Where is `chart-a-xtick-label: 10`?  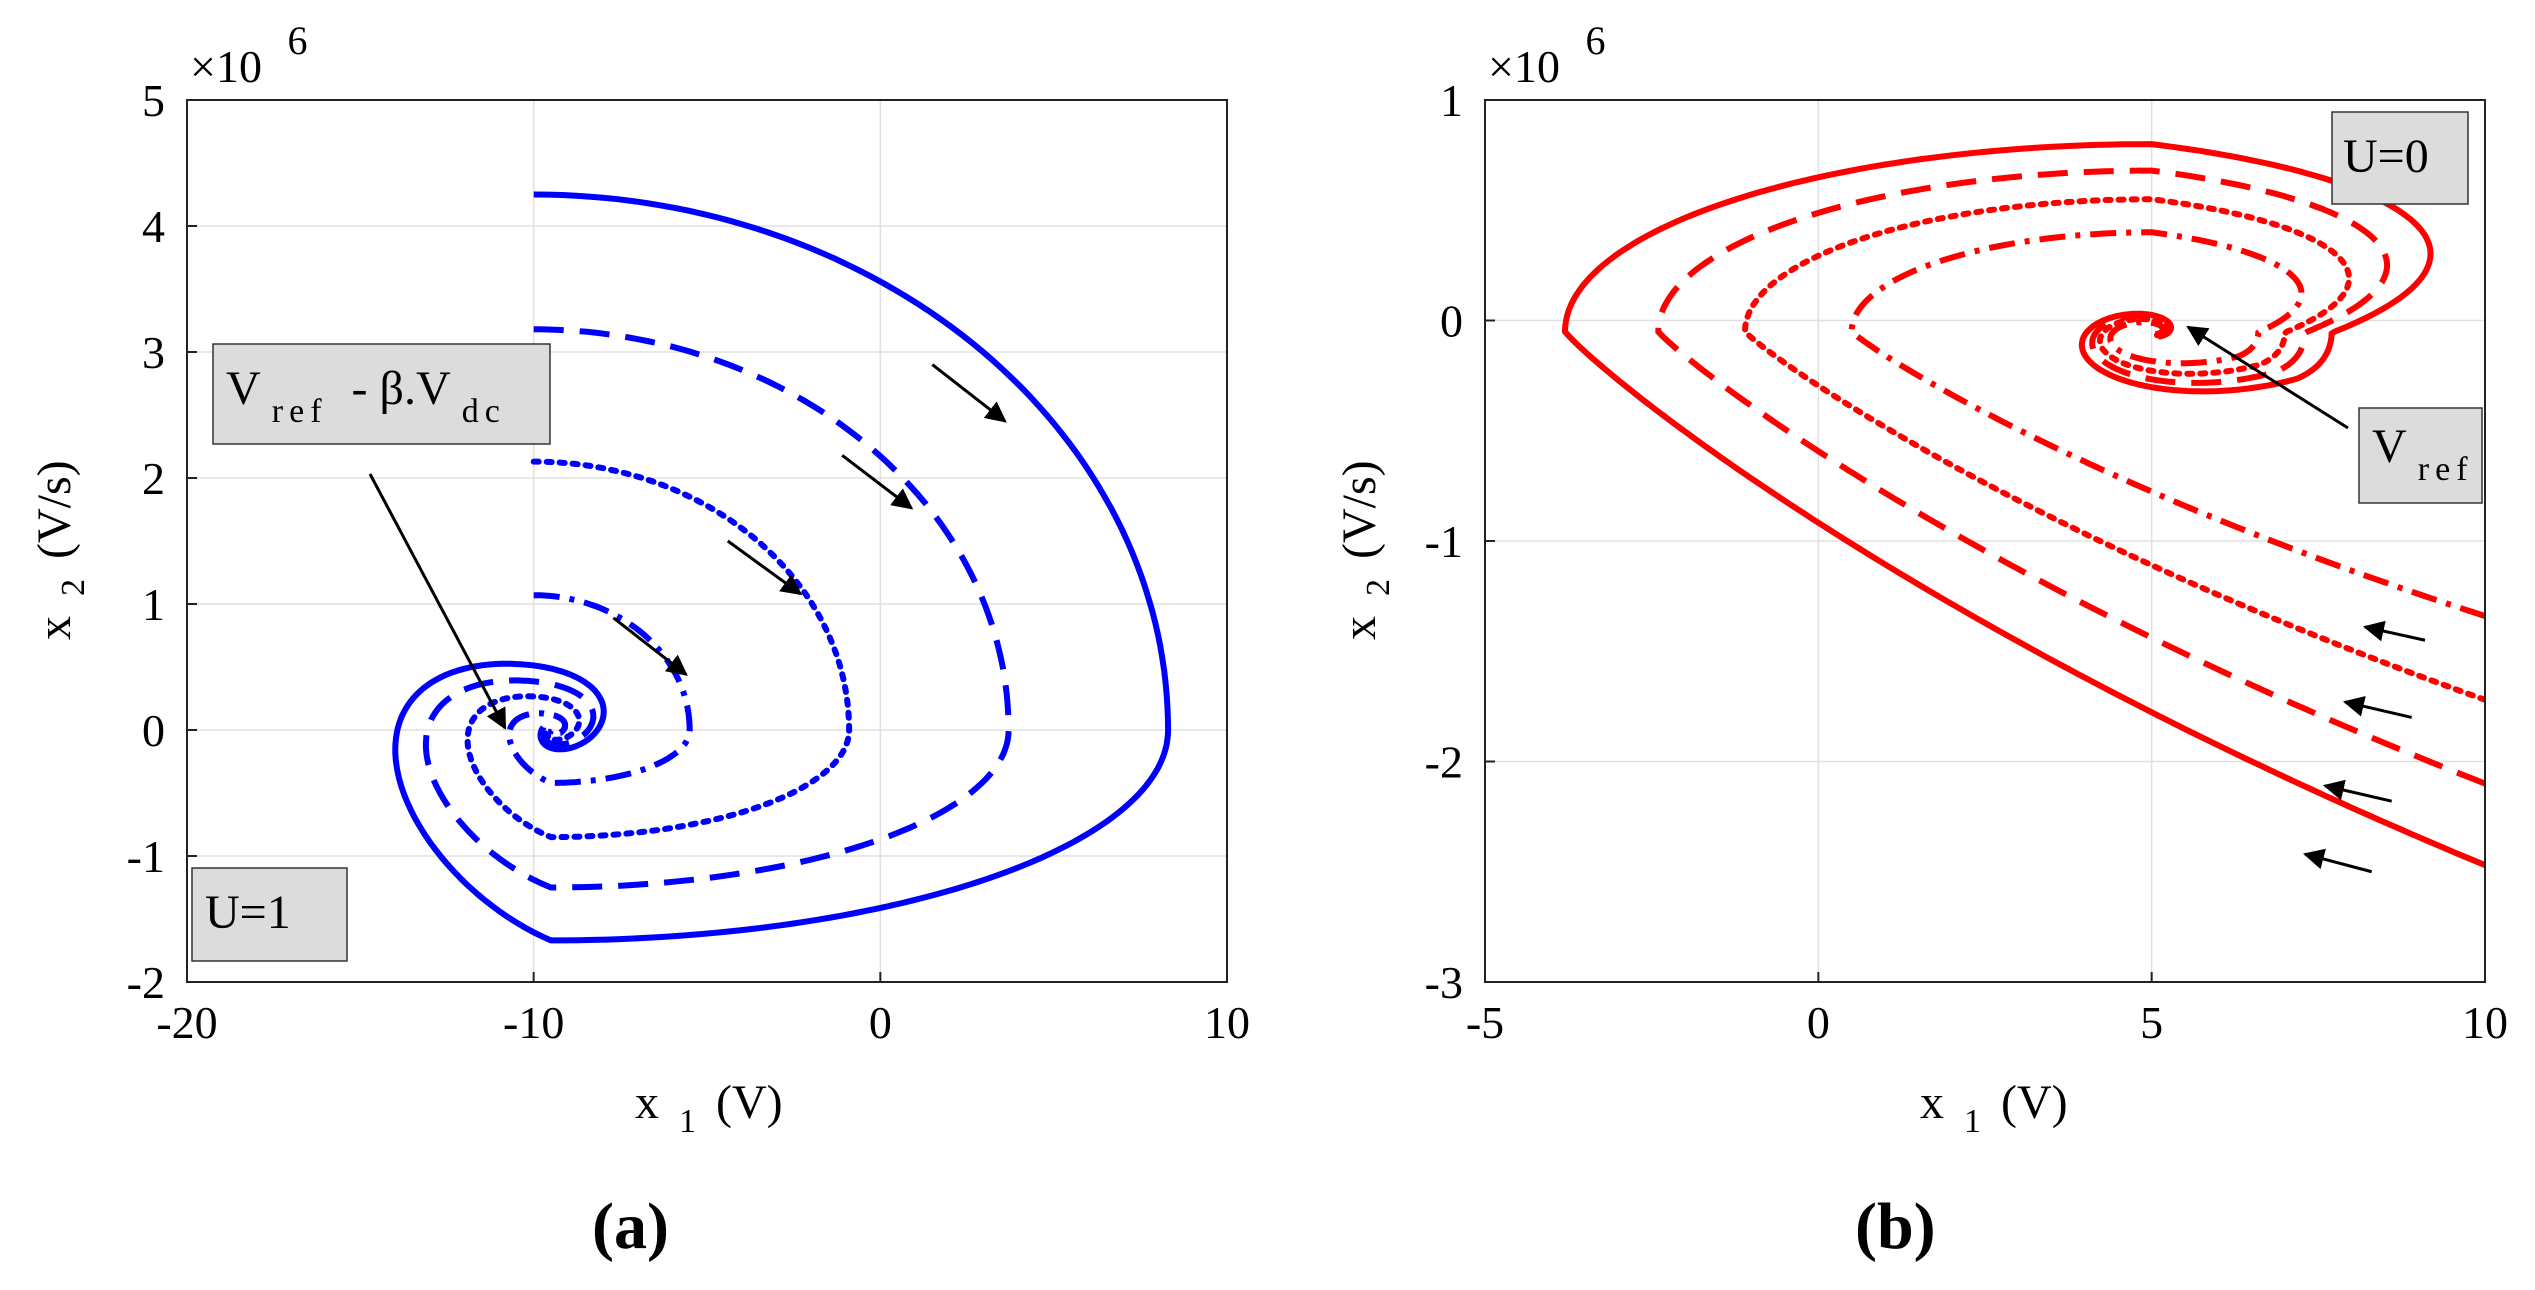 chart-a-xtick-label: 10 is located at coordinates (1227, 1022).